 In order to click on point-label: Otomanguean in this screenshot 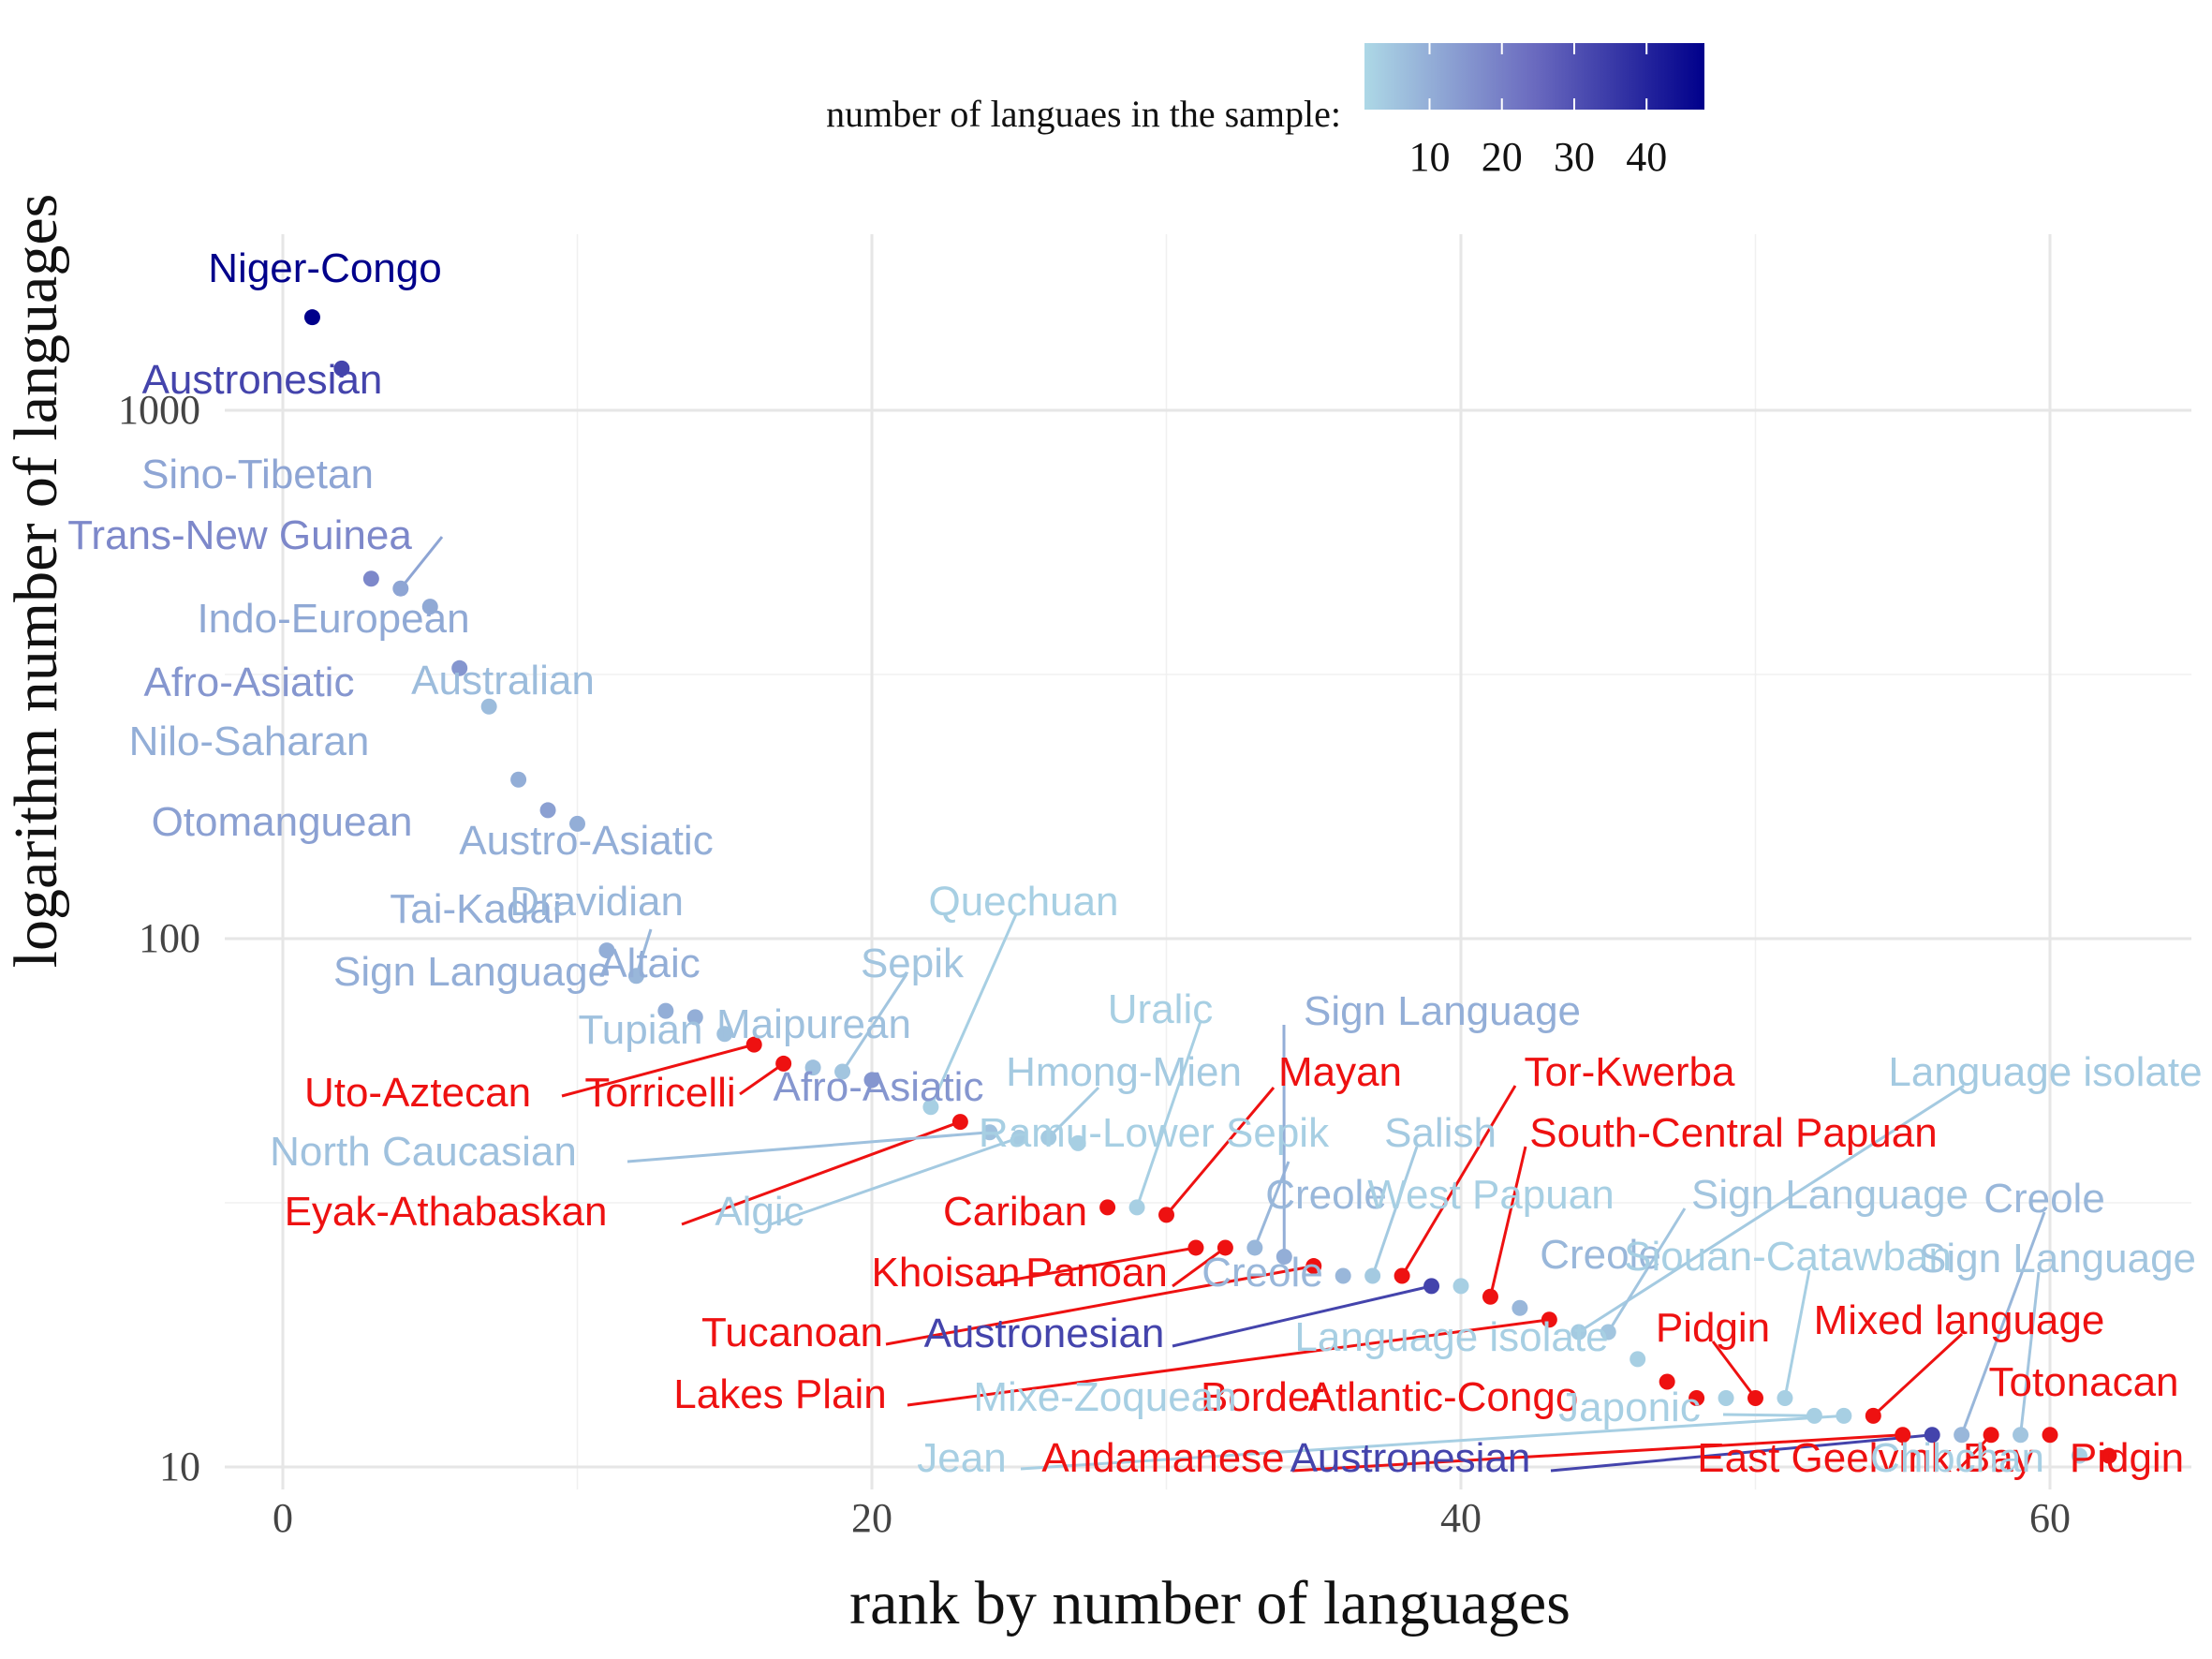, I will do `click(283, 822)`.